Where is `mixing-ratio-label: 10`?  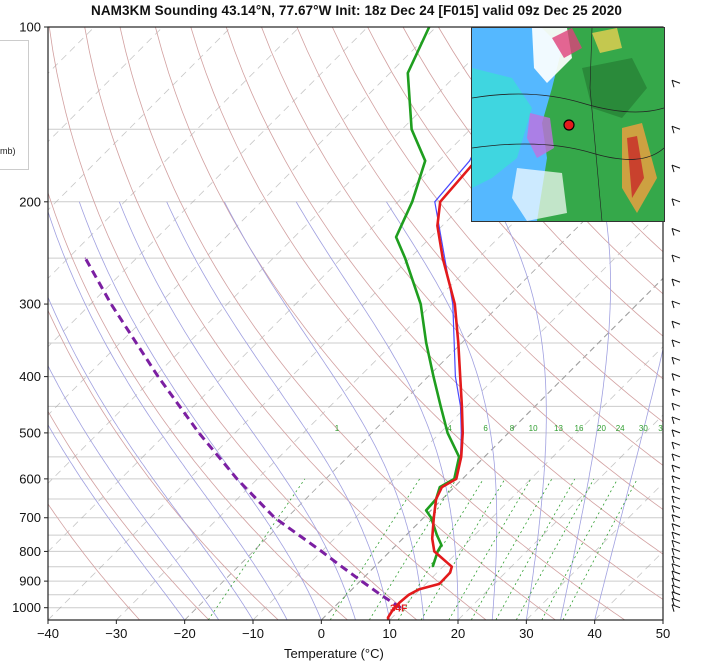 mixing-ratio-label: 10 is located at coordinates (533, 428).